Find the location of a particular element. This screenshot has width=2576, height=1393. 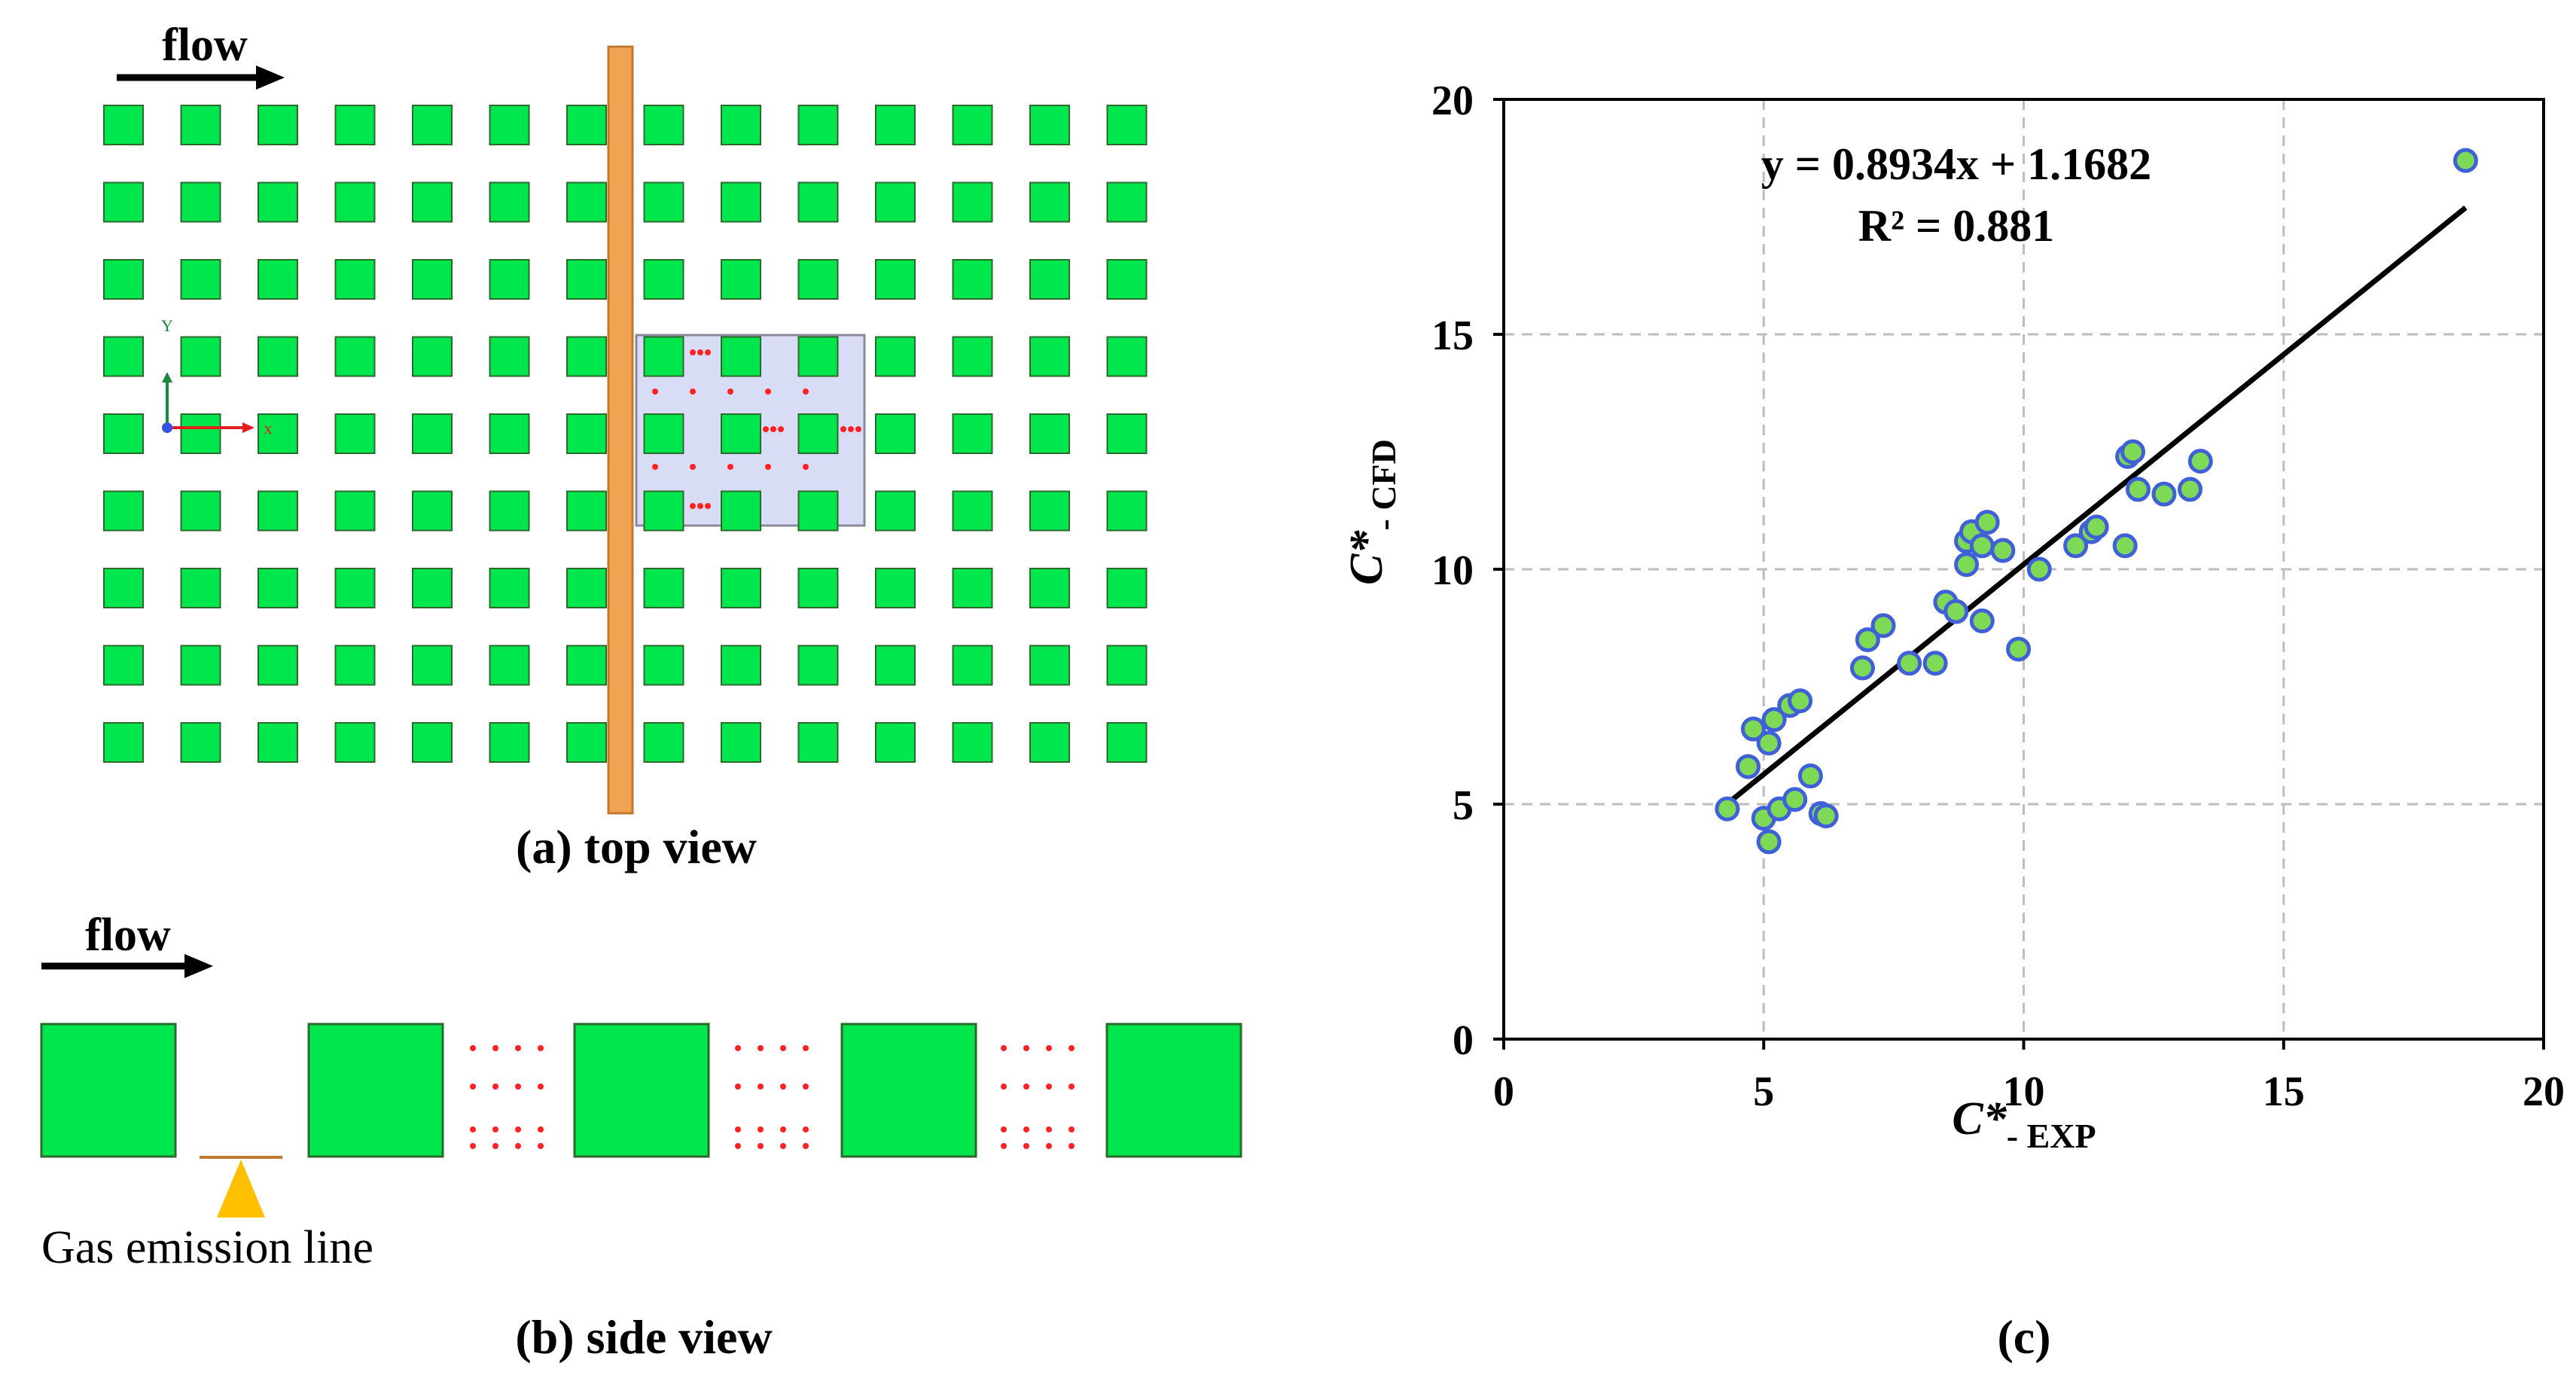

equation-label: y = 0.8934x + 1.1682 is located at coordinates (1956, 164).